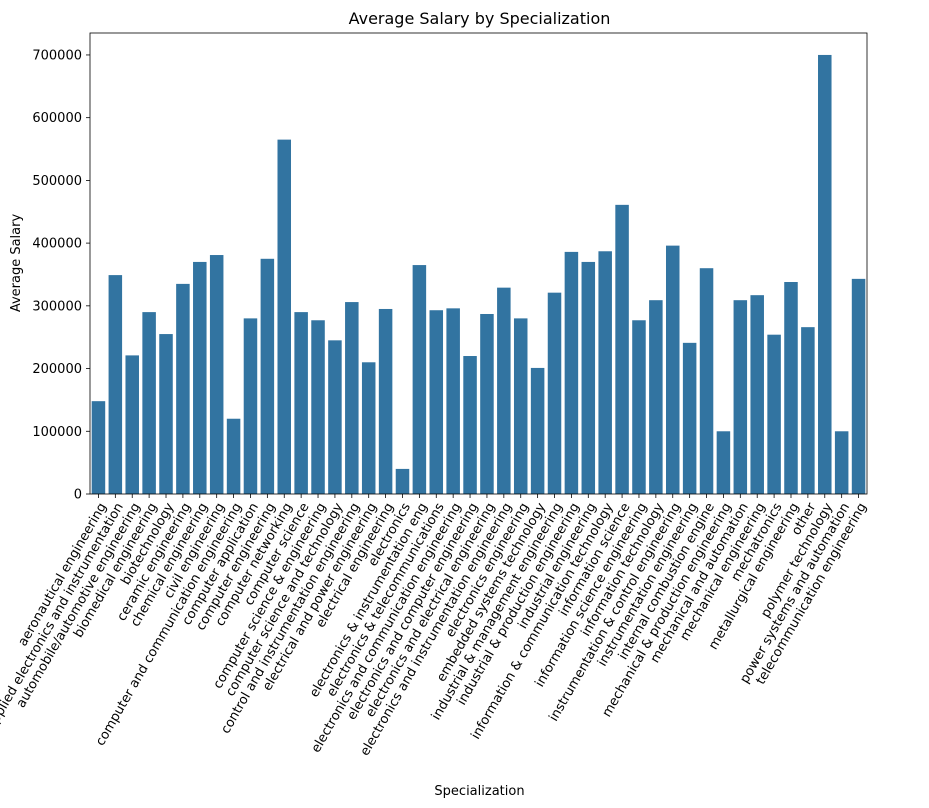 The height and width of the screenshot is (808, 929). What do you see at coordinates (480, 18) in the screenshot?
I see `chart-title: Average Salary by Specialization` at bounding box center [480, 18].